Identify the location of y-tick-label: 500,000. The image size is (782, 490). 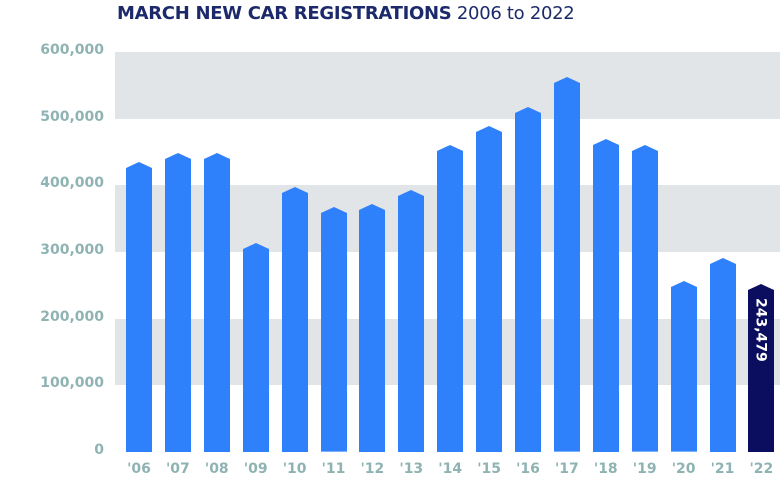
(72, 116).